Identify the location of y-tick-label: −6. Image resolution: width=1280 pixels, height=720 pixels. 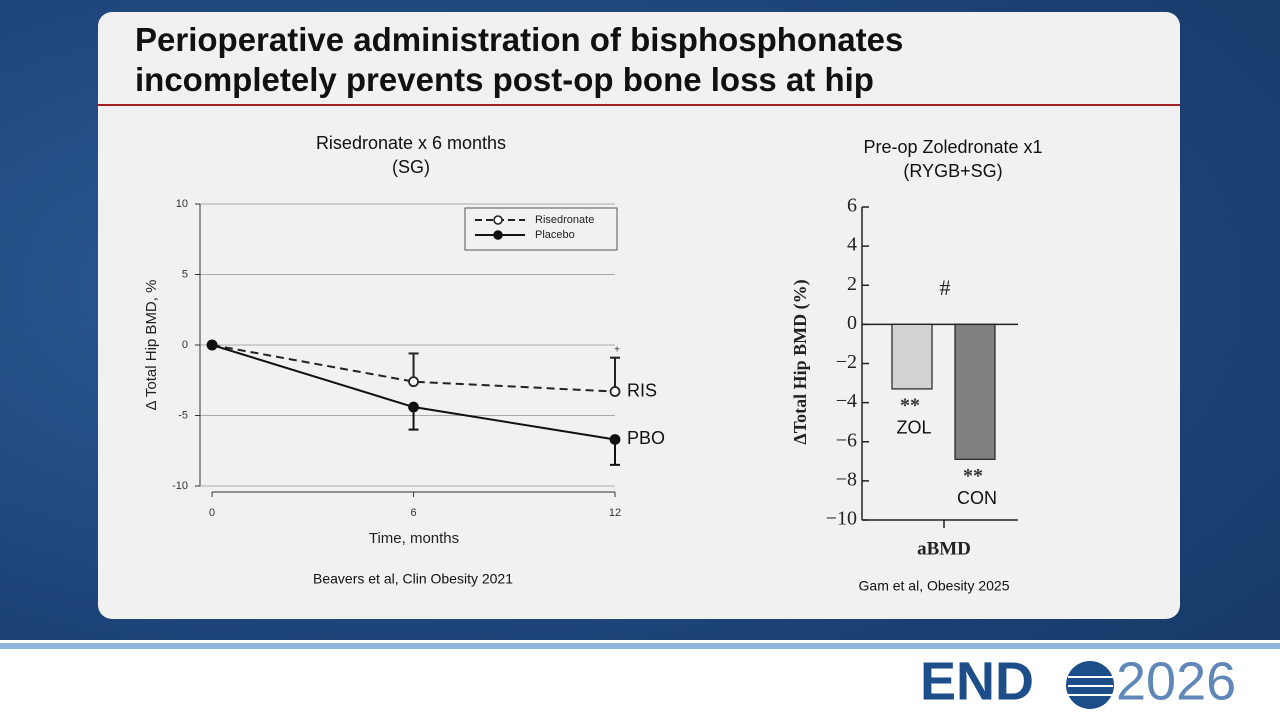
(846, 440).